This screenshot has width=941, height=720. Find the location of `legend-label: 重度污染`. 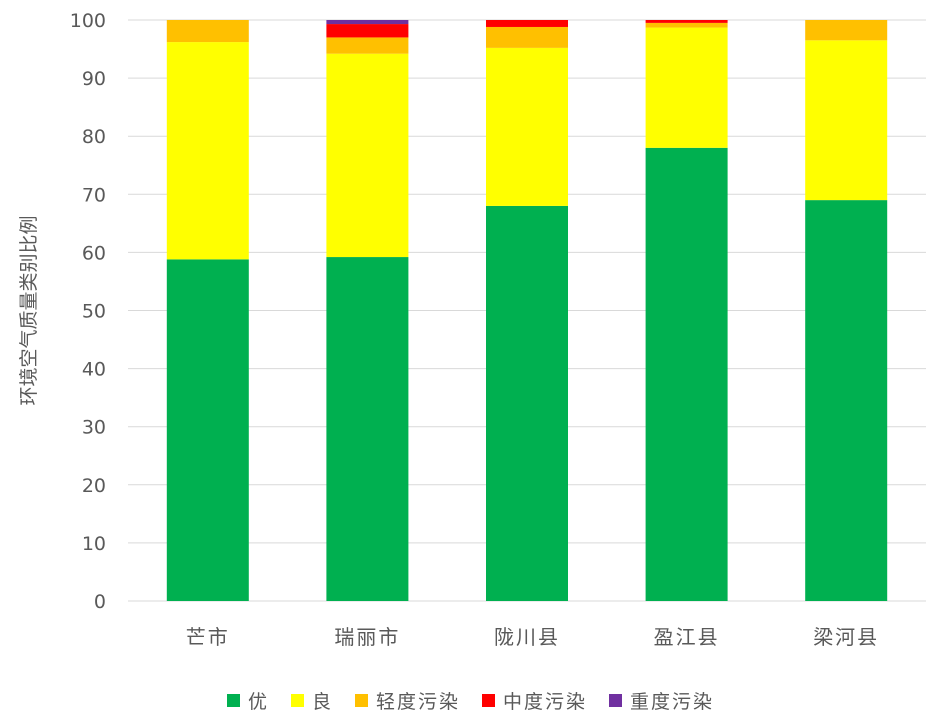

legend-label: 重度污染 is located at coordinates (672, 701).